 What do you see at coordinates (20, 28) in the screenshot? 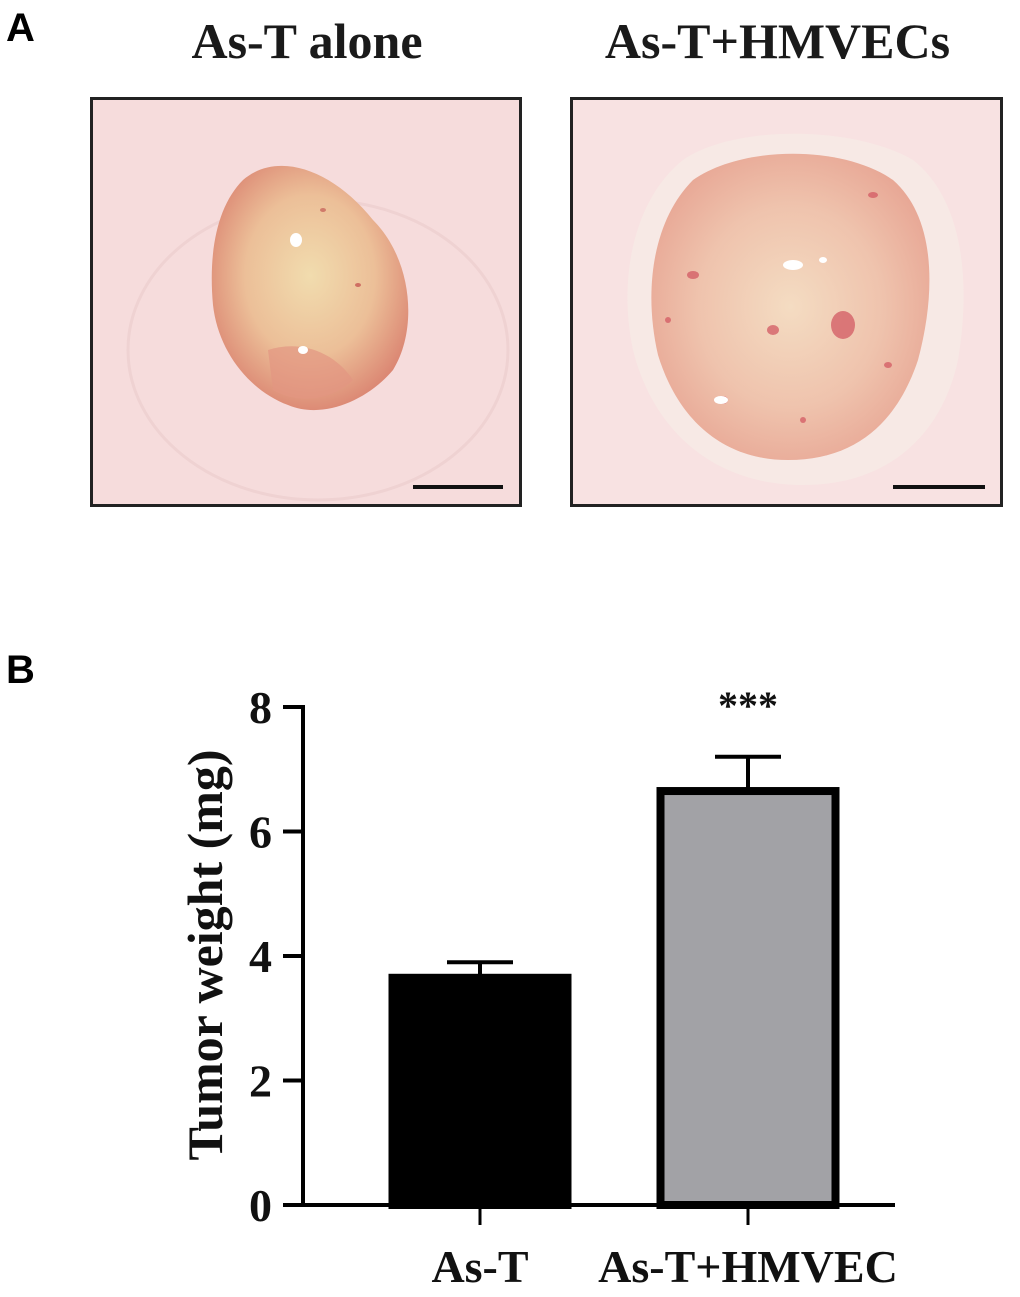
I see `panel-a-letter: A` at bounding box center [20, 28].